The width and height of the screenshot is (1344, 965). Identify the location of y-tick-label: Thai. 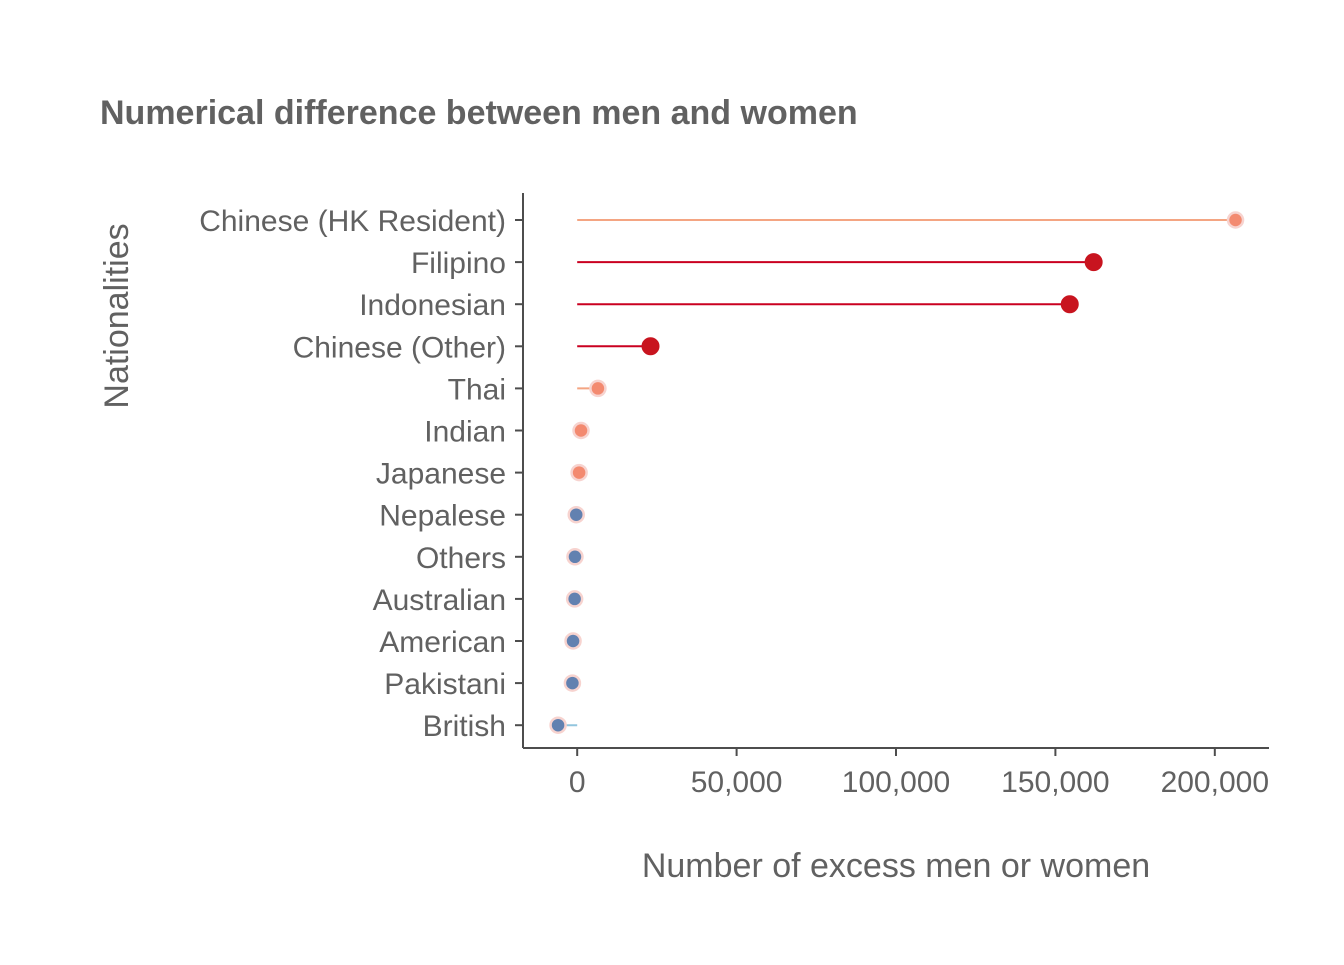
(477, 389).